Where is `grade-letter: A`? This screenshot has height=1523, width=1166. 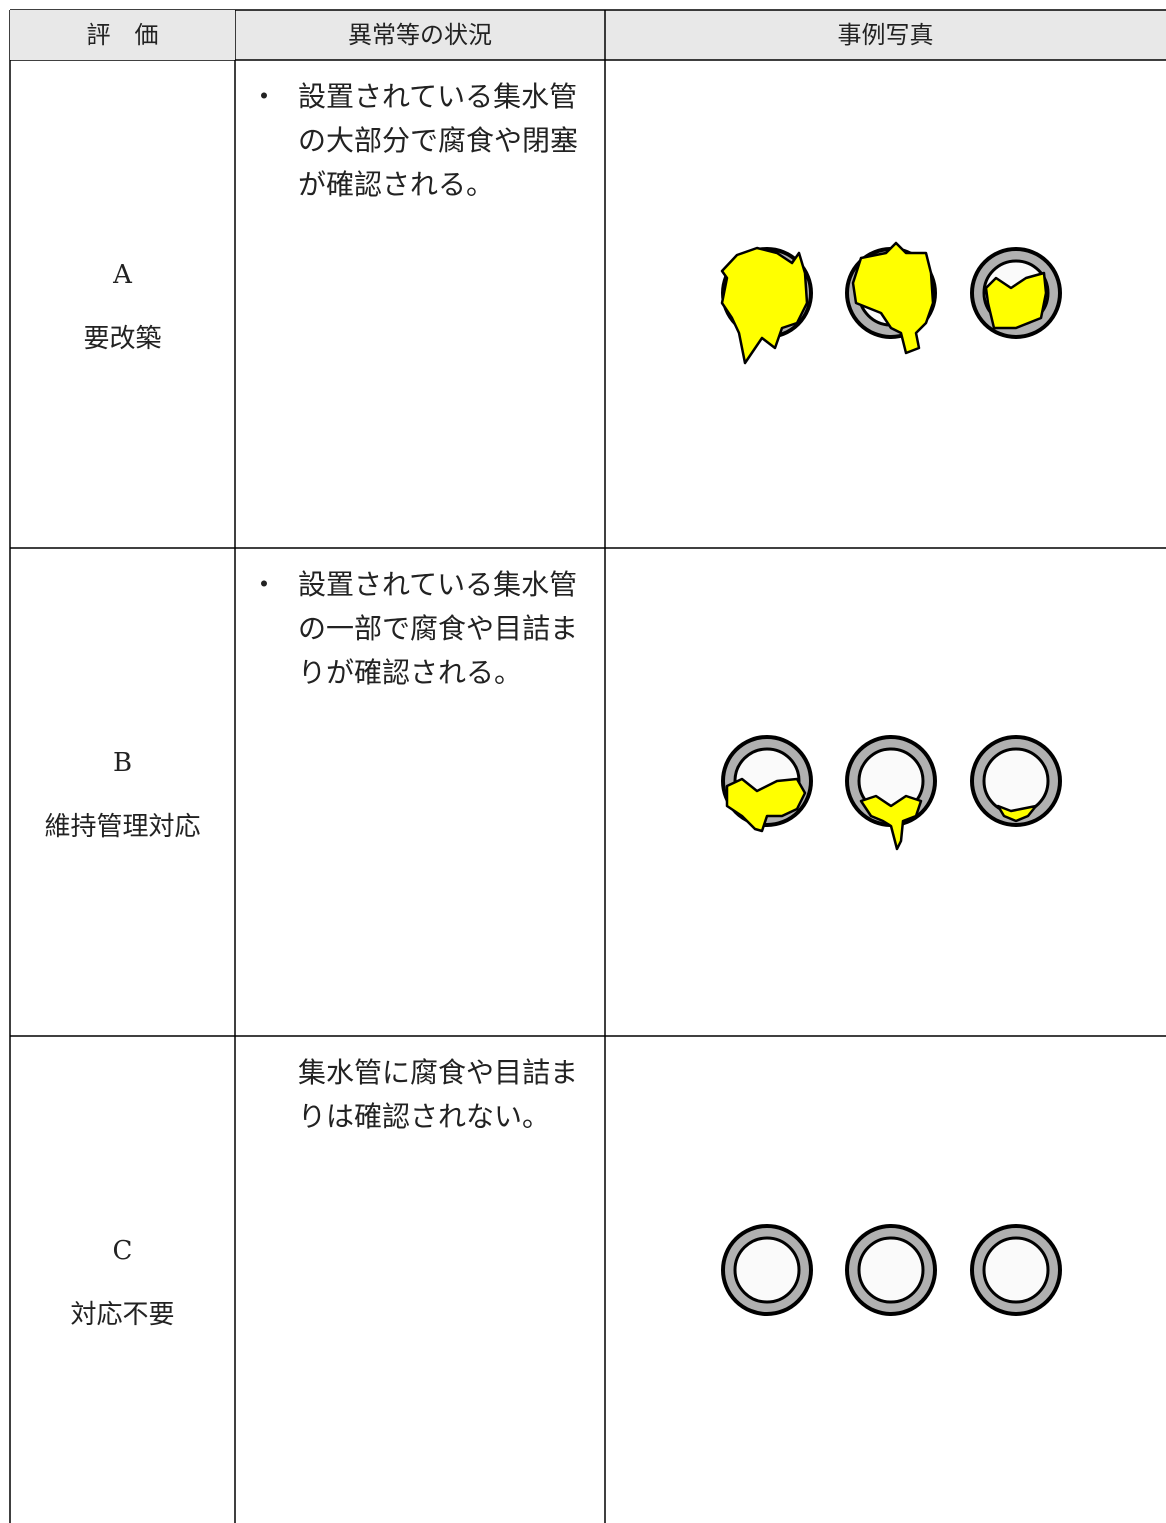 grade-letter: A is located at coordinates (122, 275).